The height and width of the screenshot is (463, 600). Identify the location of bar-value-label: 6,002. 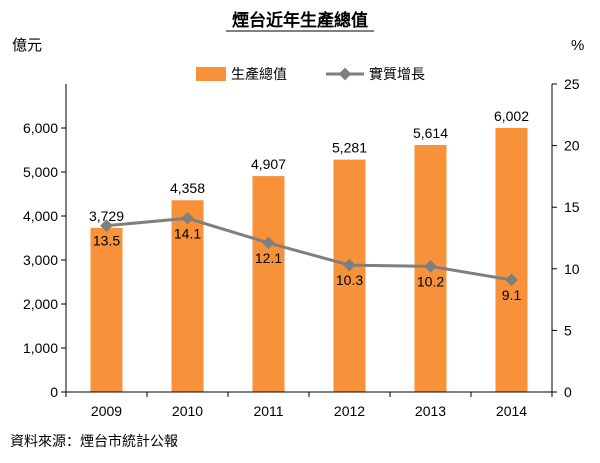
(511, 116).